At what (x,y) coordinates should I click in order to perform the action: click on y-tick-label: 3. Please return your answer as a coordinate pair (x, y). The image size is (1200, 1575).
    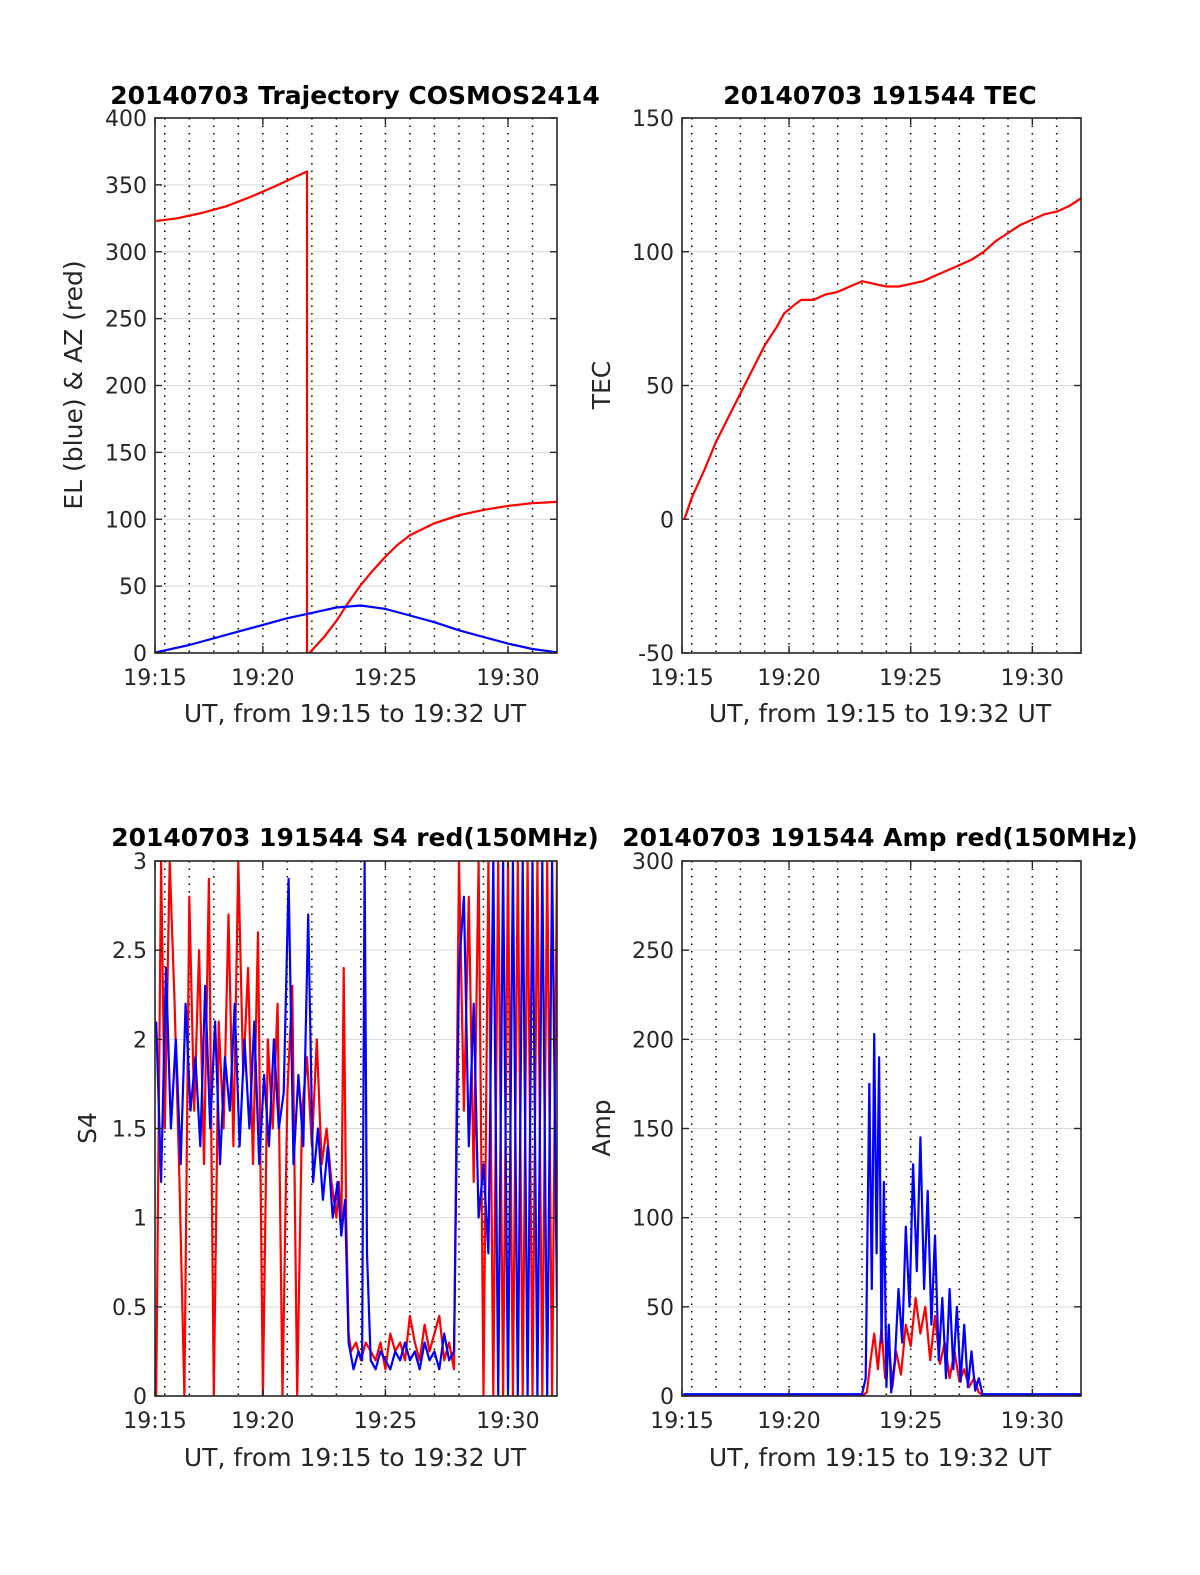
    Looking at the image, I should click on (140, 862).